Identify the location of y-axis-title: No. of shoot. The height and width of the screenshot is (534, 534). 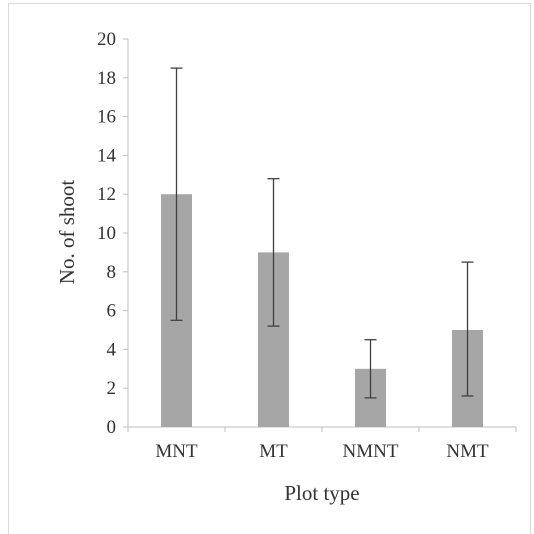
(67, 232).